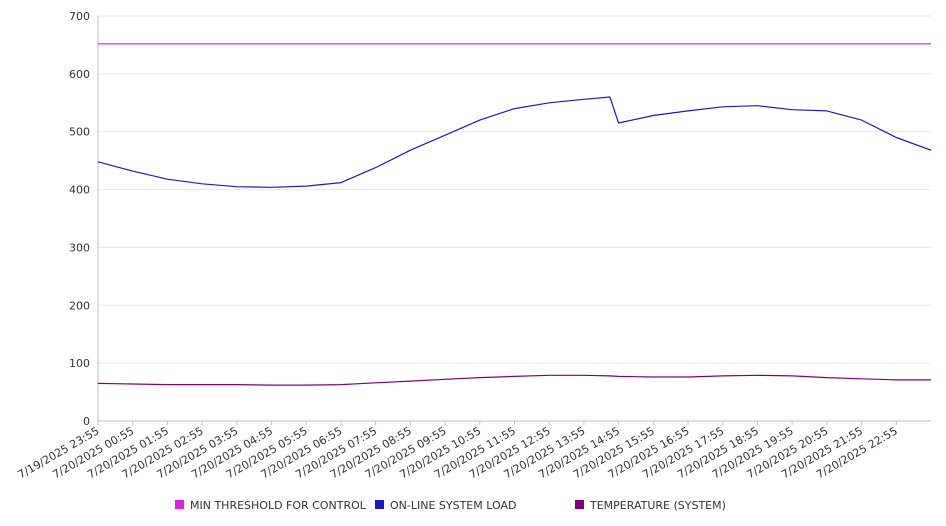 The image size is (946, 526). Describe the element at coordinates (79, 363) in the screenshot. I see `y-tick-label: 100` at that location.